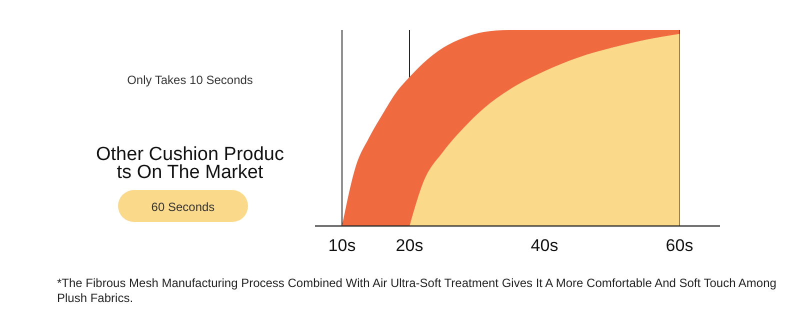  What do you see at coordinates (680, 245) in the screenshot?
I see `x-tick-label: 60s` at bounding box center [680, 245].